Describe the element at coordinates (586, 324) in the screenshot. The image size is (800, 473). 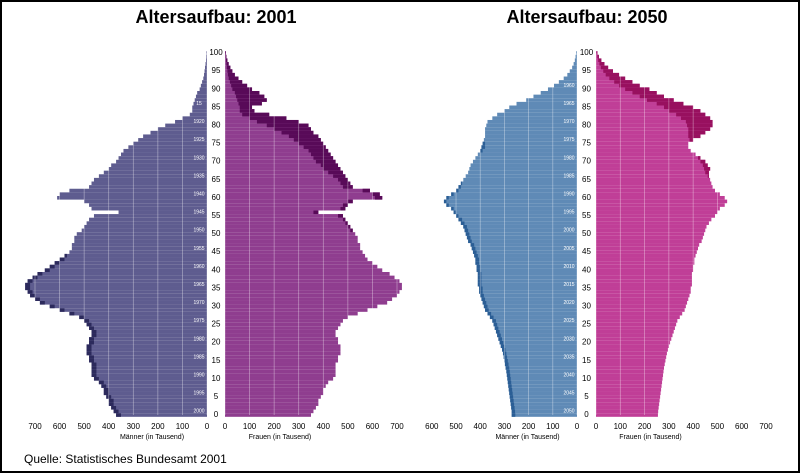
I see `y-tick-label: 25` at that location.